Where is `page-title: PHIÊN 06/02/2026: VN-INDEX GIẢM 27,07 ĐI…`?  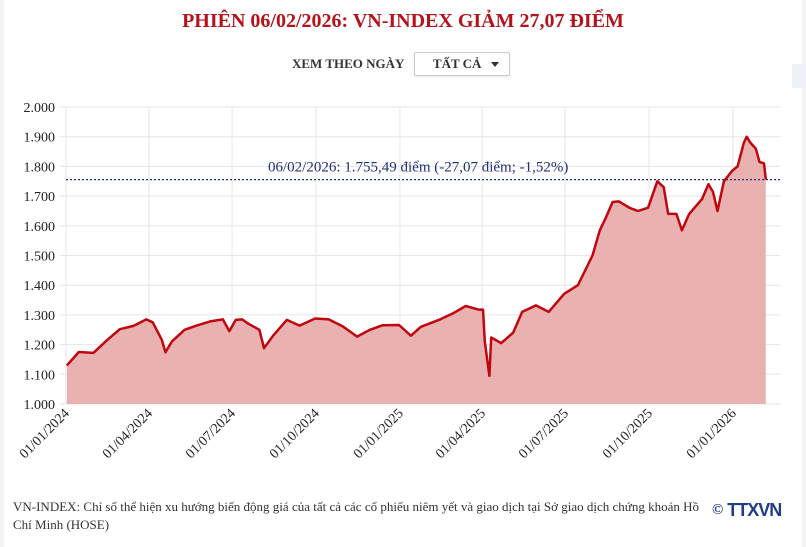
page-title: PHIÊN 06/02/2026: VN-INDEX GIẢM 27,07 ĐI… is located at coordinates (403, 21).